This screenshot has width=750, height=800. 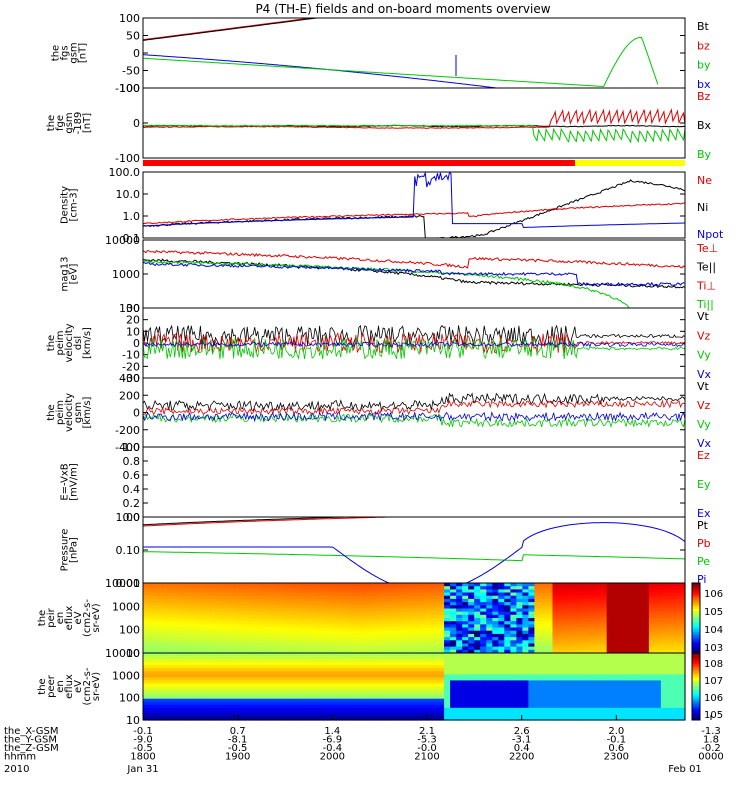 I want to click on ytick-label-pressure: 1.00, so click(x=128, y=517).